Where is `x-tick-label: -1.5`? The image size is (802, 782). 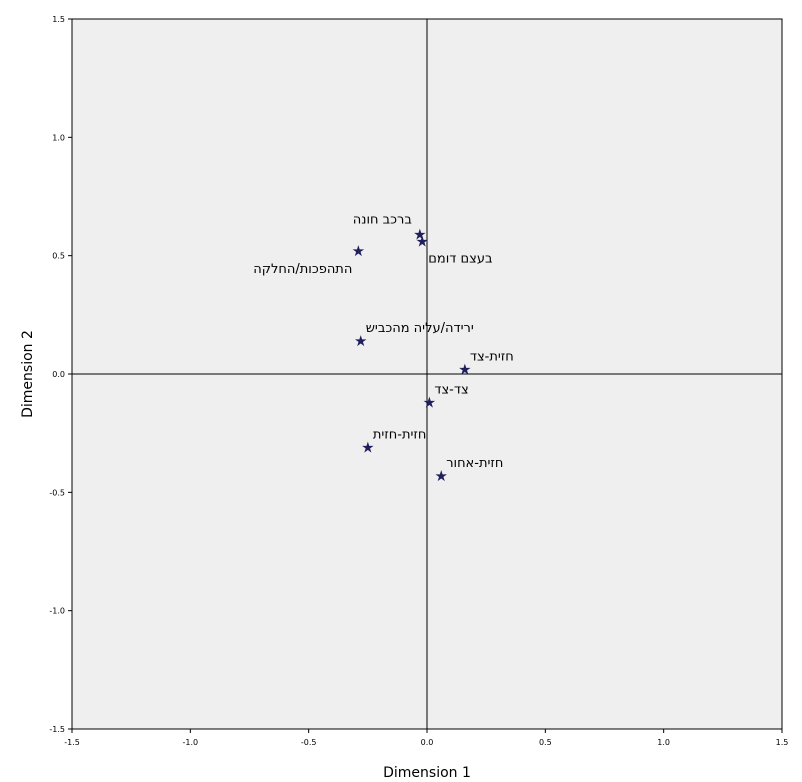 x-tick-label: -1.5 is located at coordinates (72, 742).